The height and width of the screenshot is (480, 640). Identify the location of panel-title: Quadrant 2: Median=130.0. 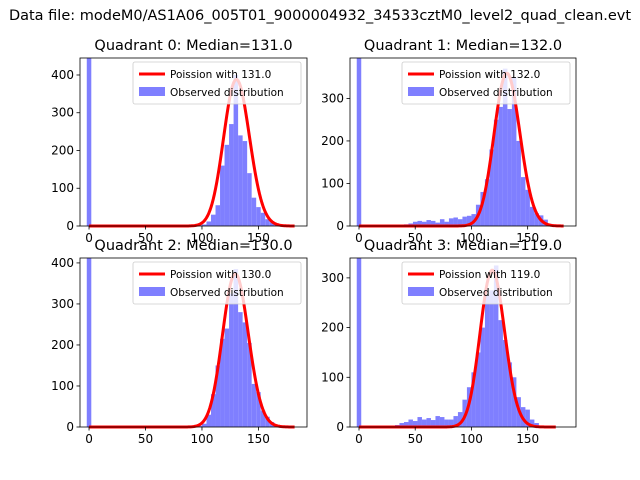
(193, 246).